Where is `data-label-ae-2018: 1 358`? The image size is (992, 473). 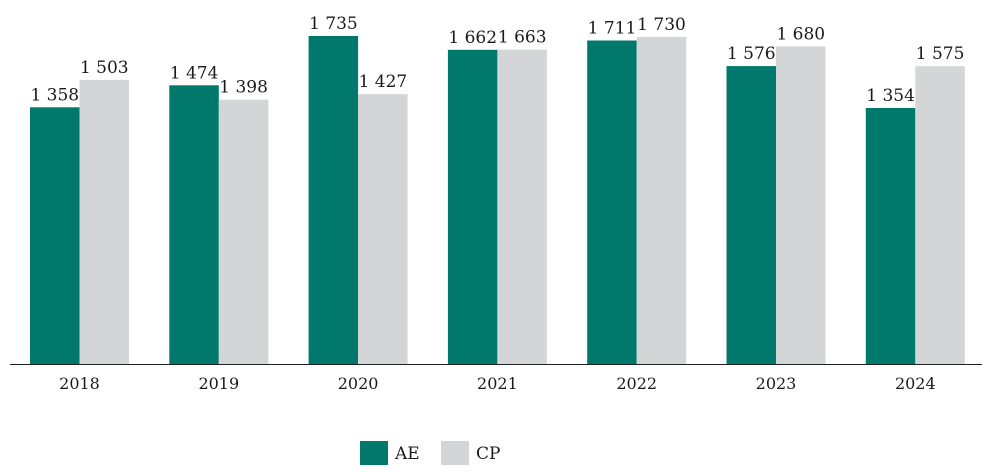
data-label-ae-2018: 1 358 is located at coordinates (54, 95).